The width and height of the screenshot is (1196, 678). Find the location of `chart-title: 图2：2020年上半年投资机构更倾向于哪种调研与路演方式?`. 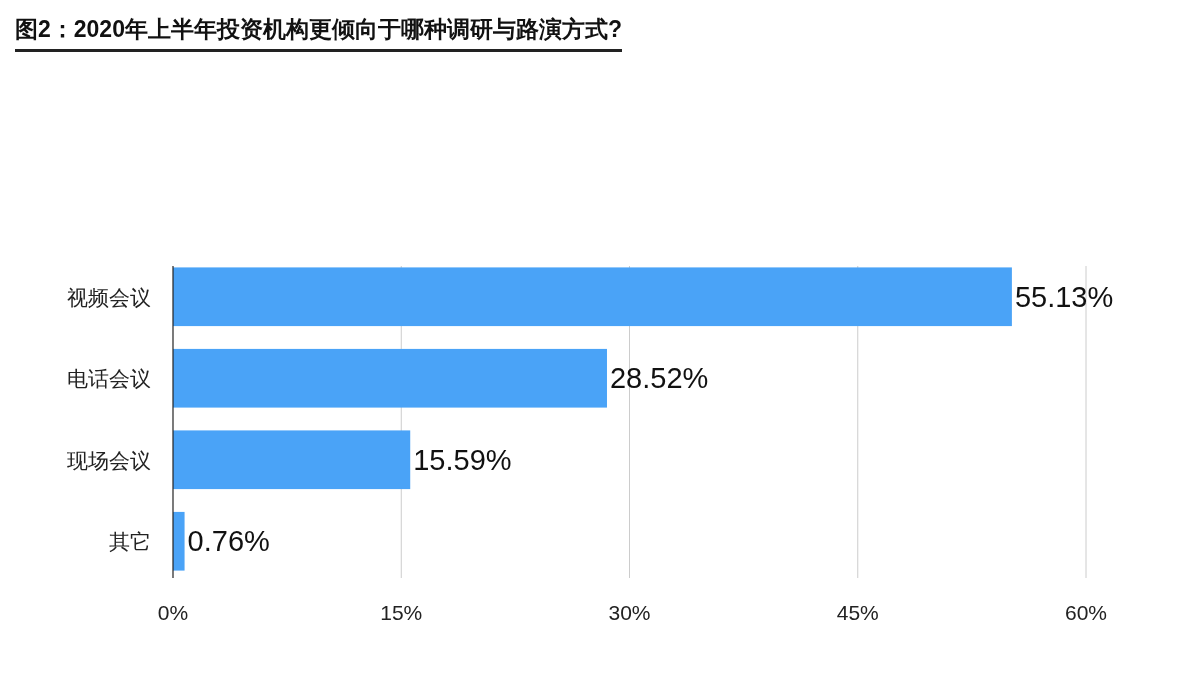

chart-title: 图2：2020年上半年投资机构更倾向于哪种调研与路演方式? is located at coordinates (319, 33).